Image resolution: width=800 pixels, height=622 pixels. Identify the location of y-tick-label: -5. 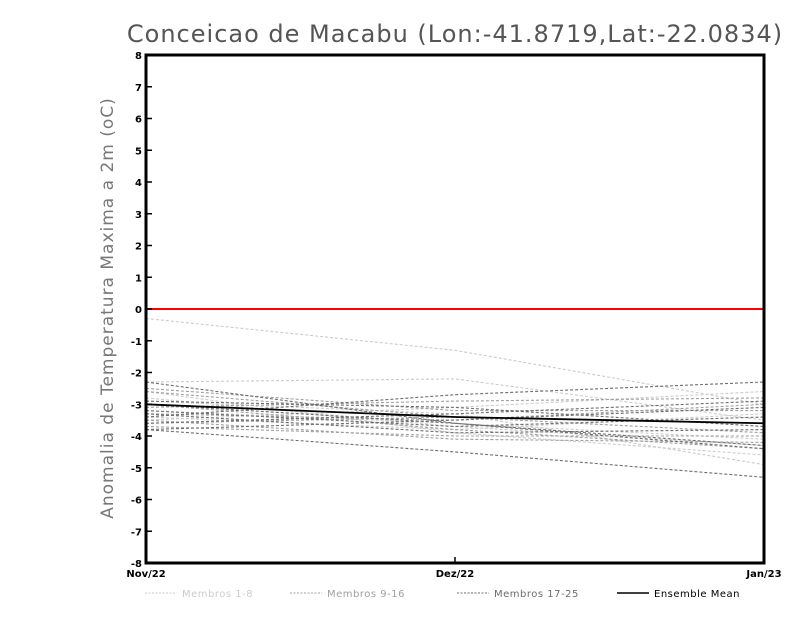
(136, 469).